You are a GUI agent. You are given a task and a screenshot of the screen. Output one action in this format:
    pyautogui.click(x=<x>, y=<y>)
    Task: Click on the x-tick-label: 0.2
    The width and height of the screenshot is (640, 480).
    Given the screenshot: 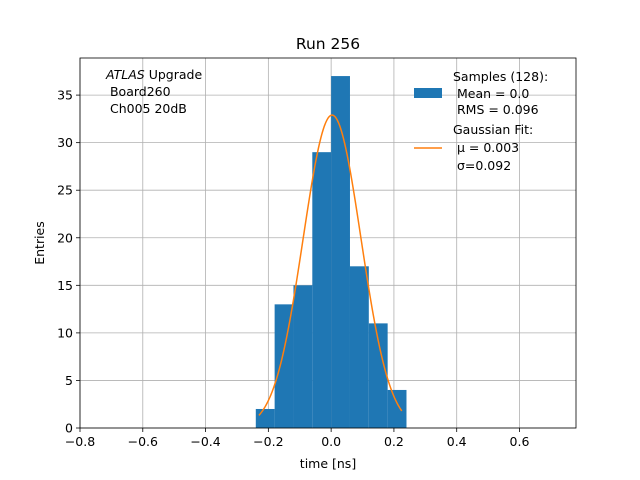 What is the action you would take?
    pyautogui.click(x=394, y=441)
    